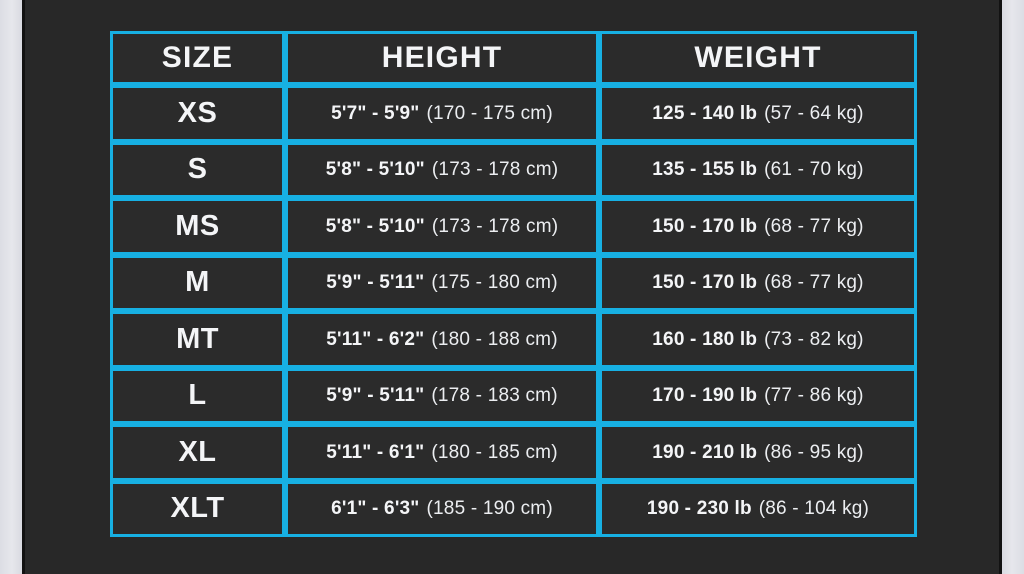 Image resolution: width=1024 pixels, height=574 pixels. Describe the element at coordinates (494, 339) in the screenshot. I see `height-metric: (180 - 188 cm)` at that location.